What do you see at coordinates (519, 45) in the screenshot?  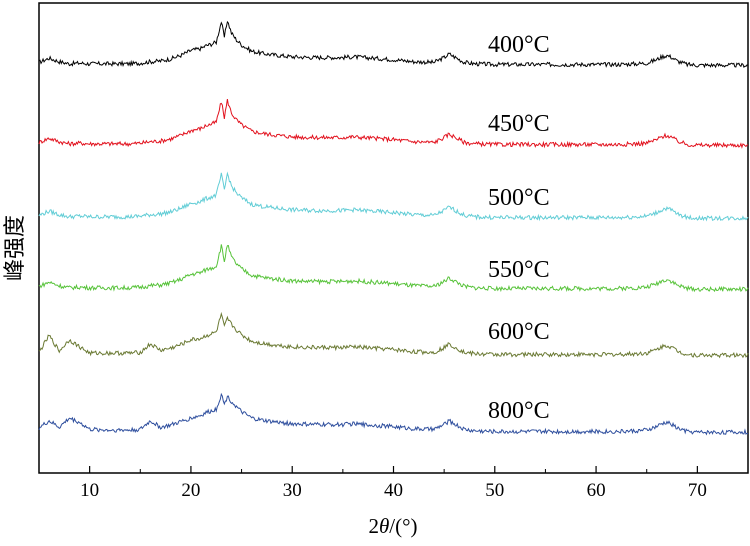 I see `series-label-400: 400°C` at bounding box center [519, 45].